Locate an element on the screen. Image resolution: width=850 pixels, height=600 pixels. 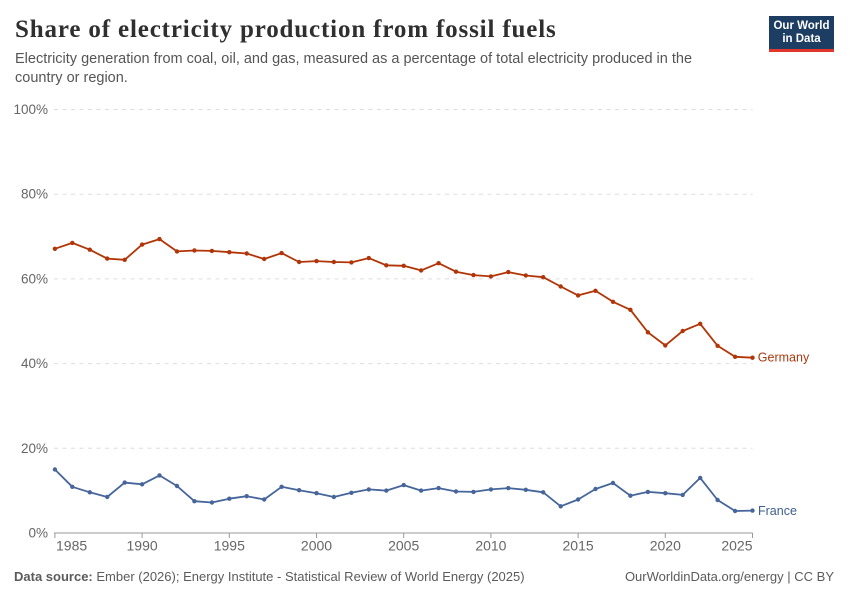
svg-text: 20% is located at coordinates (34, 448).